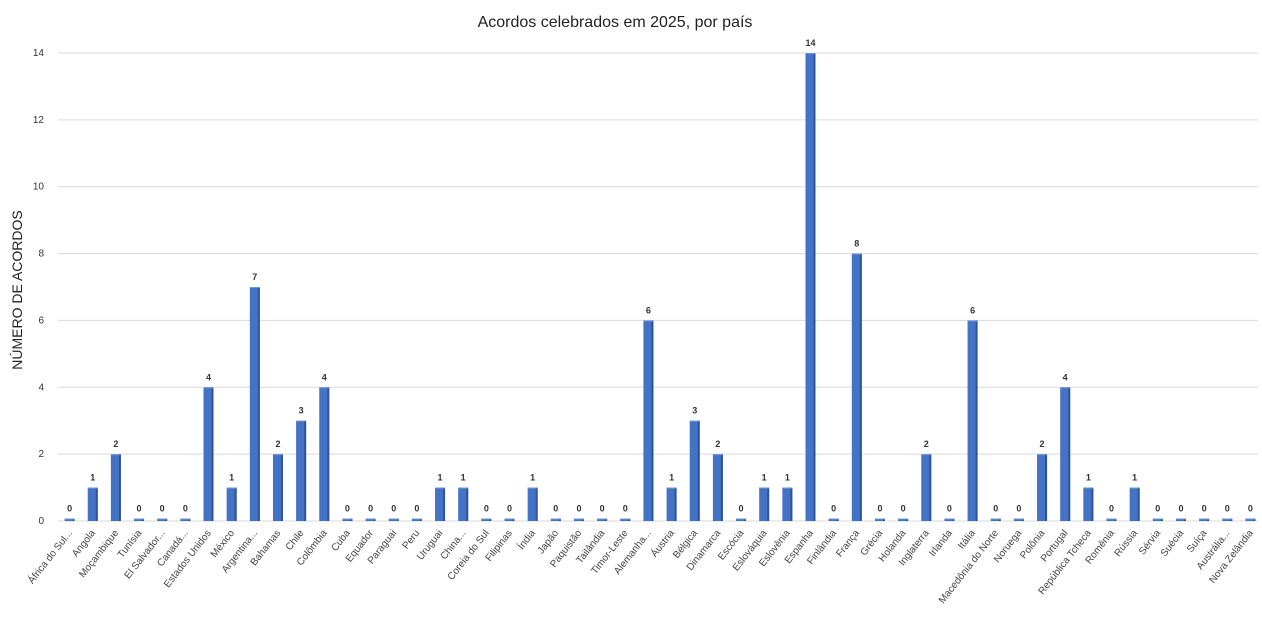  Describe the element at coordinates (412, 539) in the screenshot. I see `x-tick-label: Peru` at that location.